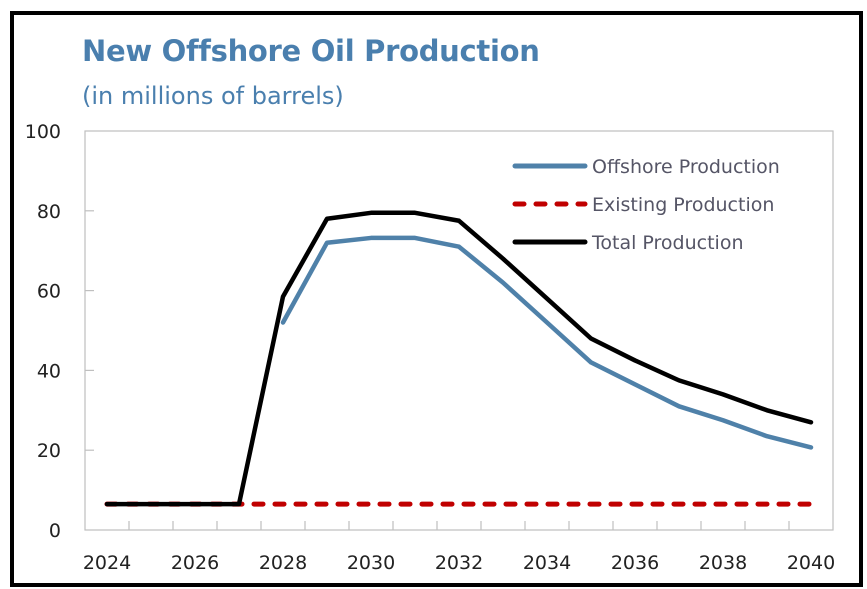 The height and width of the screenshot is (589, 867). Describe the element at coordinates (49, 212) in the screenshot. I see `y-tick-label: 80` at that location.